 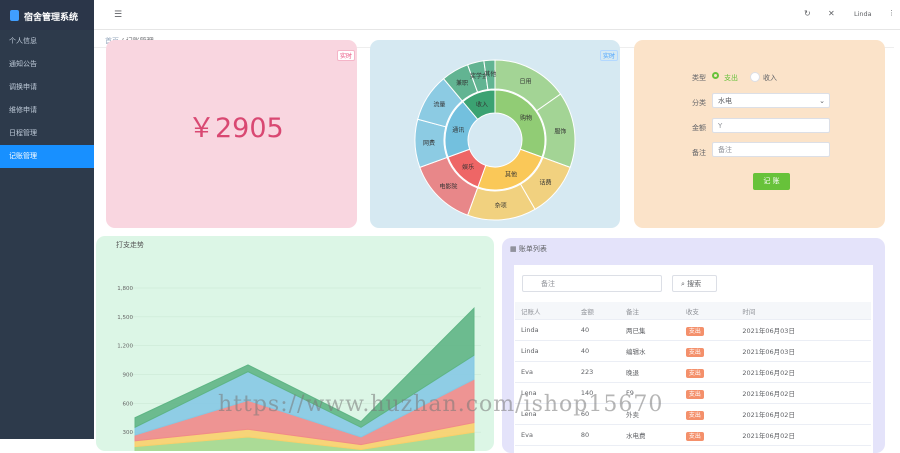 I want to click on sunburst: 购物日用服饰其他话费杂项娱乐电影院通讯网费流量收入兼职奖学金其他, so click(x=495, y=134).